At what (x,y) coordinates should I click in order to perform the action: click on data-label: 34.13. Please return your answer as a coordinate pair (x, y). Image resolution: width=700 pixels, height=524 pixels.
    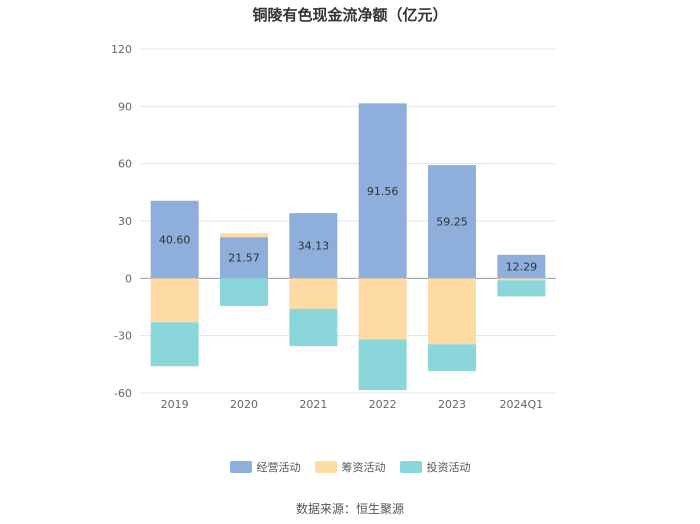
    Looking at the image, I should click on (314, 246).